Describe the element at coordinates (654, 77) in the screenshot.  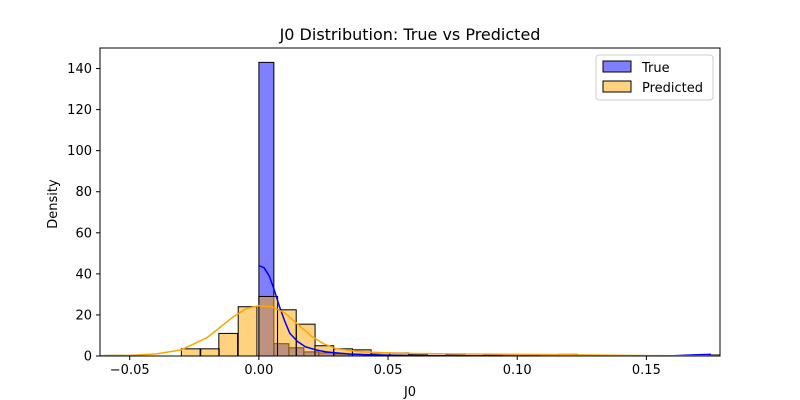
I see `legend: True Predicted` at that location.